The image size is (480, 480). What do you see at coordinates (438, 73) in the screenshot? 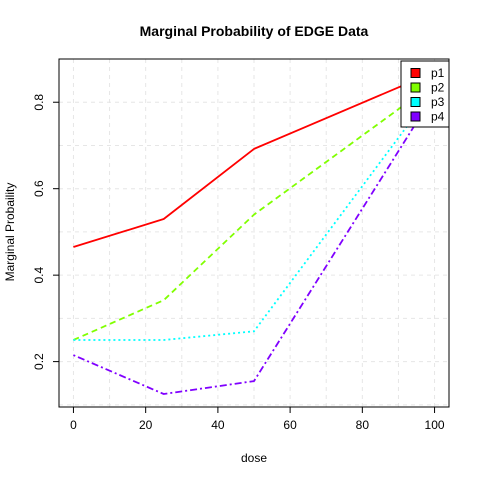
I see `legend-label-p1: p1` at bounding box center [438, 73].